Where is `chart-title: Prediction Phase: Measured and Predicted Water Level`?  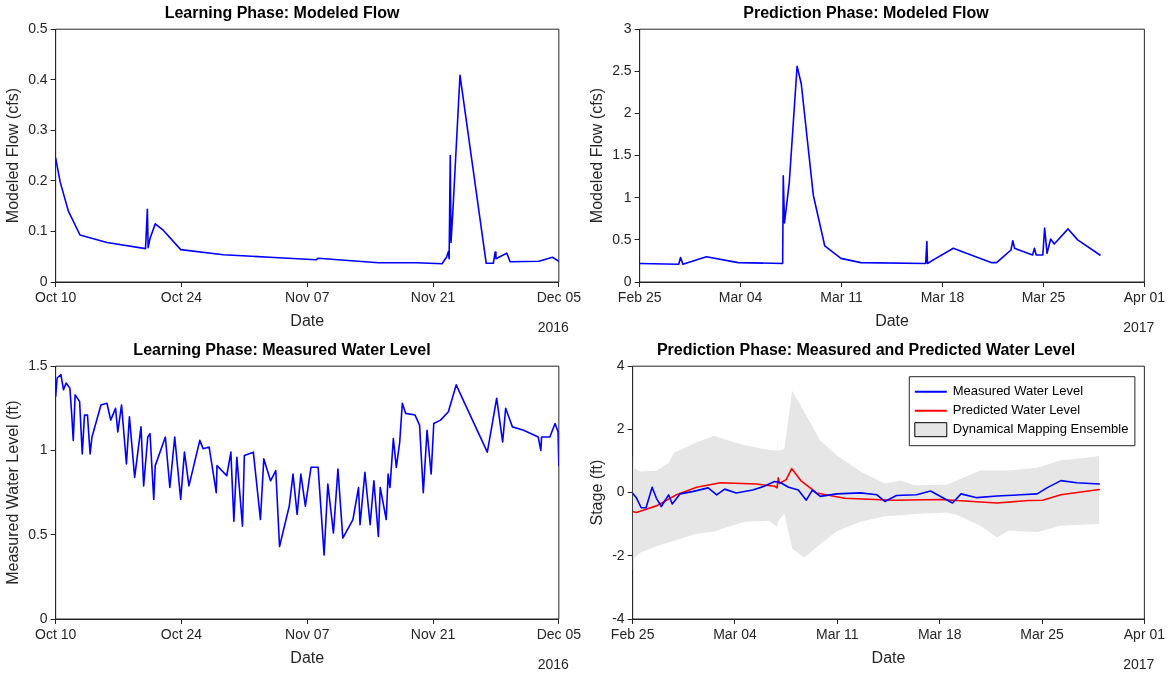 chart-title: Prediction Phase: Measured and Predicted Water Level is located at coordinates (866, 350).